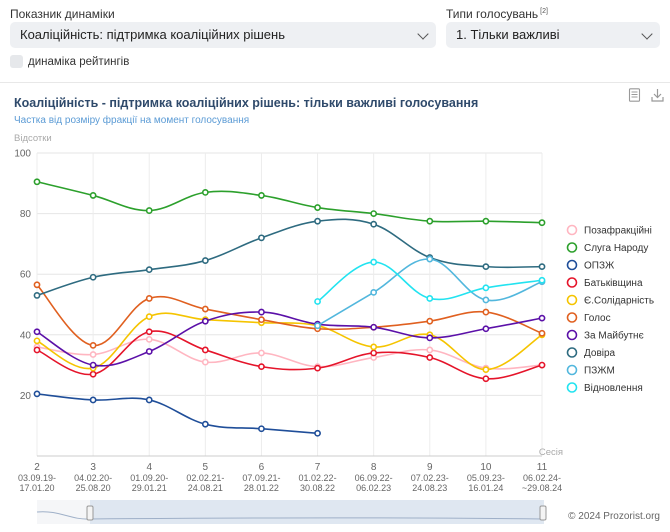 The image size is (670, 532). I want to click on x-tick-label: 8, so click(374, 467).